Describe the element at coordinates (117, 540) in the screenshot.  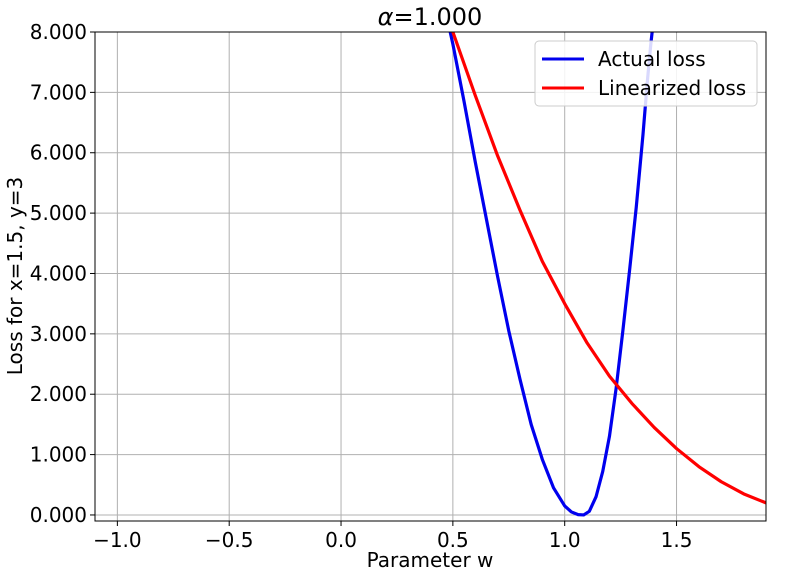
I see `x-tick-label: −1.0` at that location.